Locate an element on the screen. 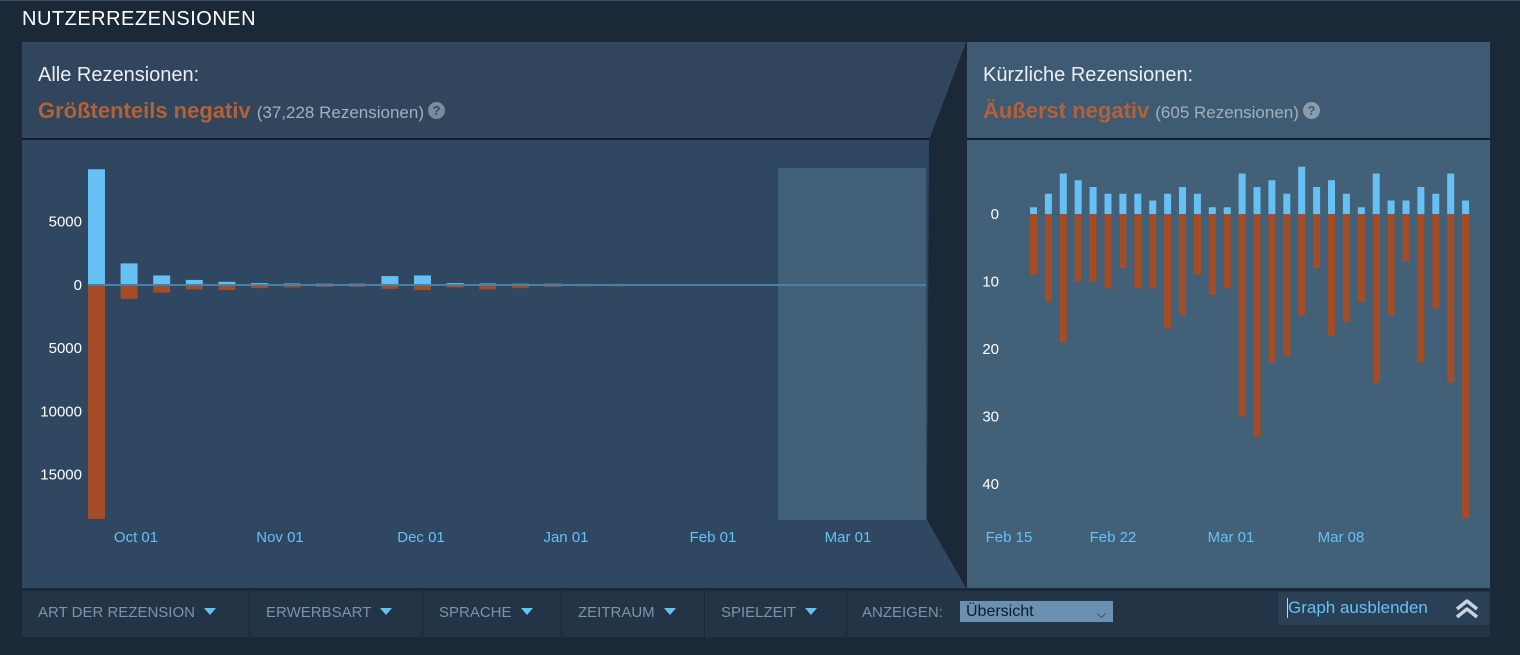  recent-reviews-summary-line: Äußerst negativ (605 Rezensionen)? is located at coordinates (1151, 111).